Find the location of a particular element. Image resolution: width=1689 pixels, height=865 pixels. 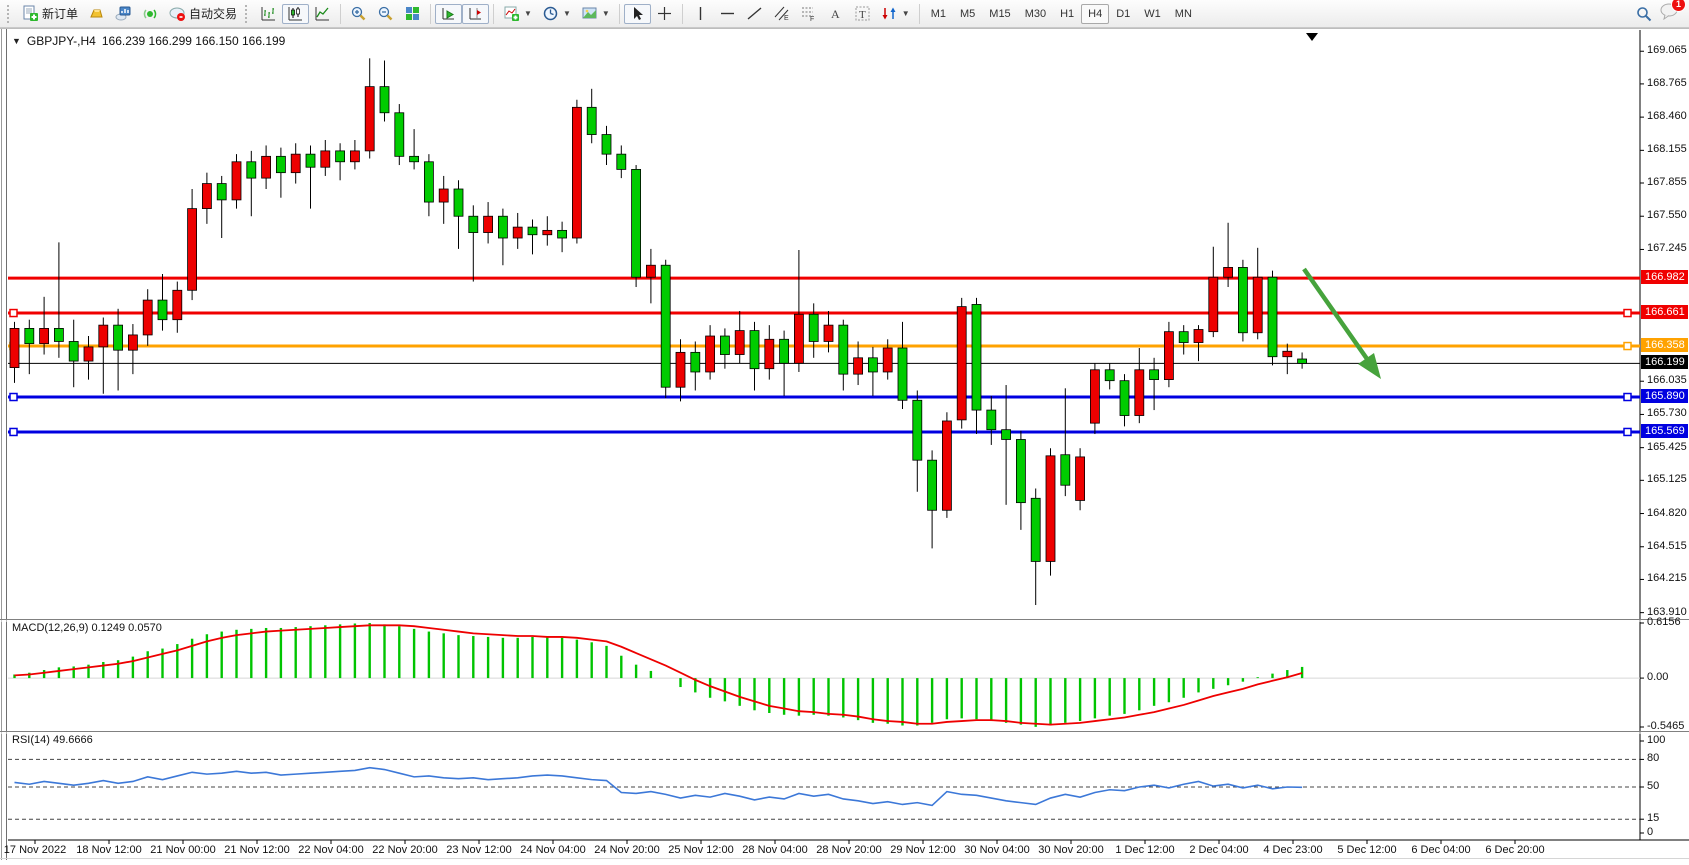

timeframe-button-m5: M5 is located at coordinates (968, 13).